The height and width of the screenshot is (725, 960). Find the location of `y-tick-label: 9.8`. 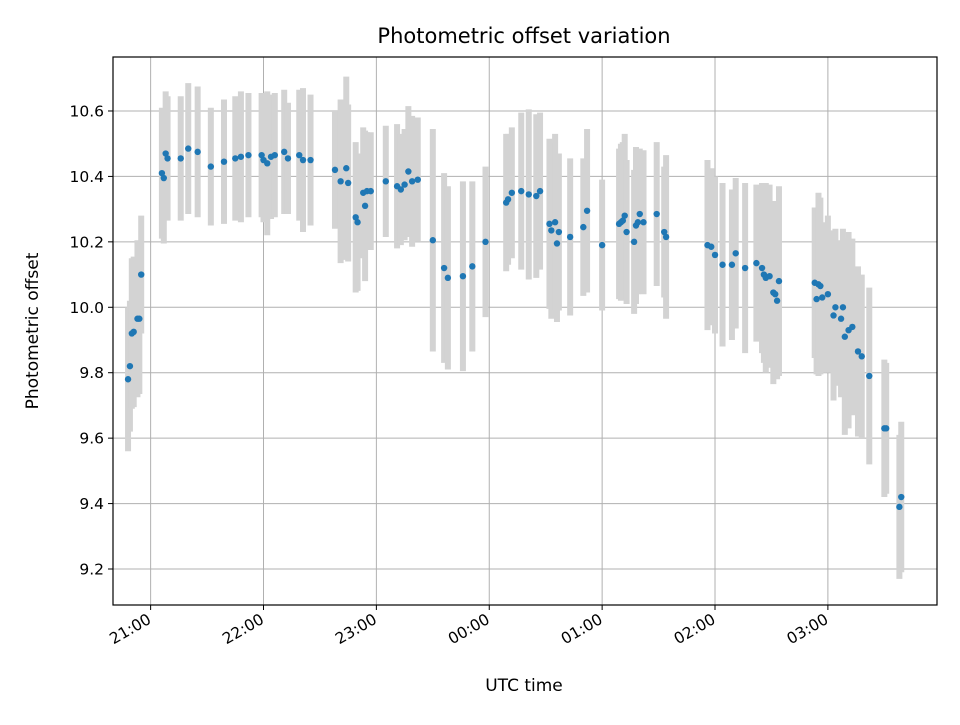

y-tick-label: 9.8 is located at coordinates (91, 373).